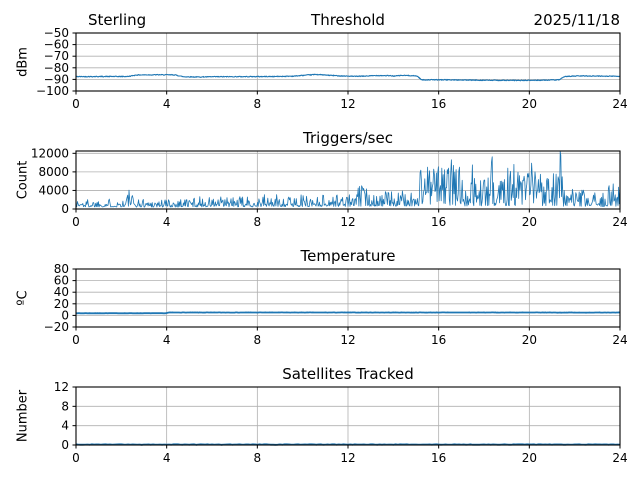 Image resolution: width=640 pixels, height=480 pixels. I want to click on y-axis-label-number: Number, so click(23, 416).